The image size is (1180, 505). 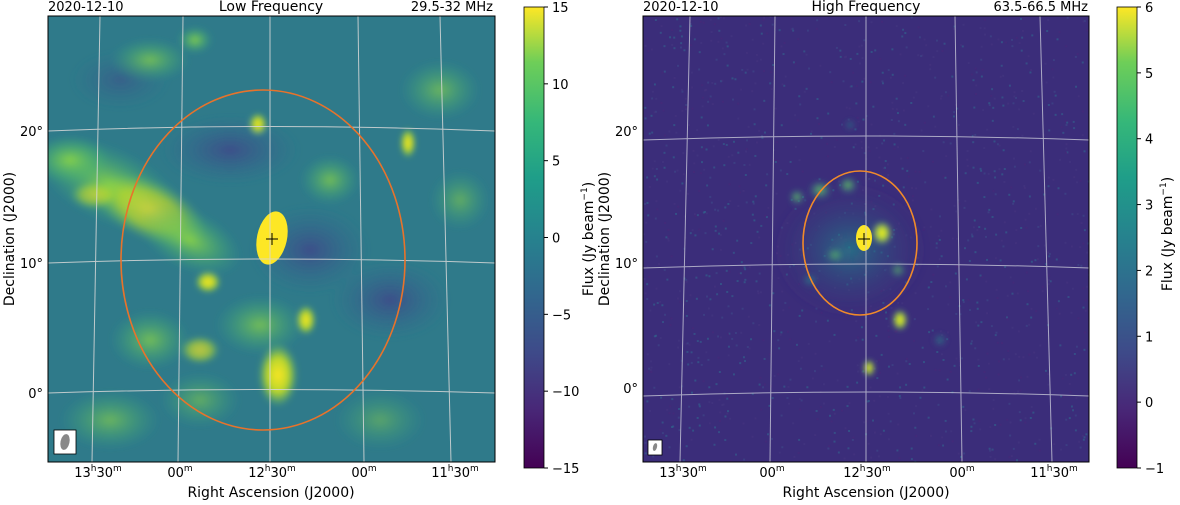 What do you see at coordinates (98, 472) in the screenshot?
I see `low-x-tick: 13h30m` at bounding box center [98, 472].